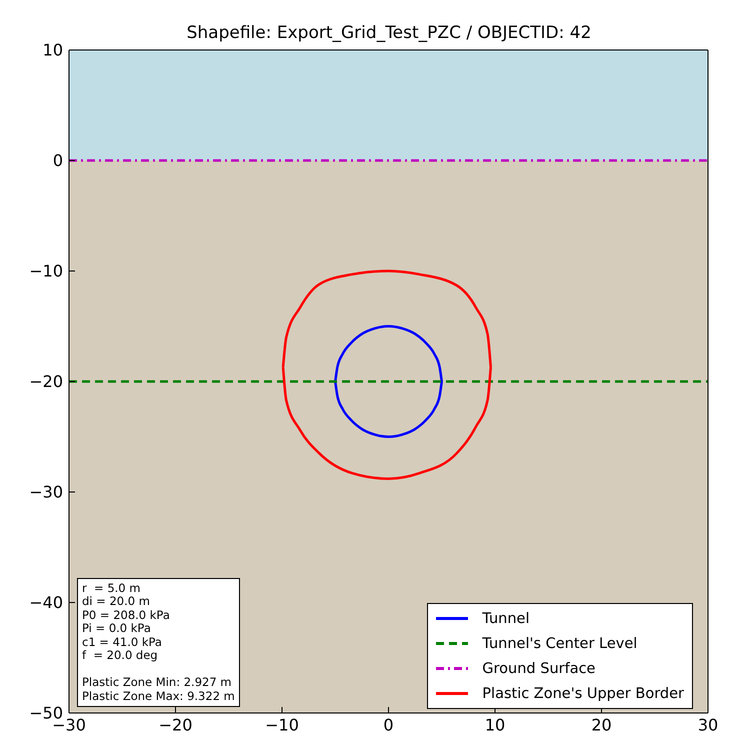 This screenshot has height=747, width=742. I want to click on y-tick-label: −20, so click(46, 382).